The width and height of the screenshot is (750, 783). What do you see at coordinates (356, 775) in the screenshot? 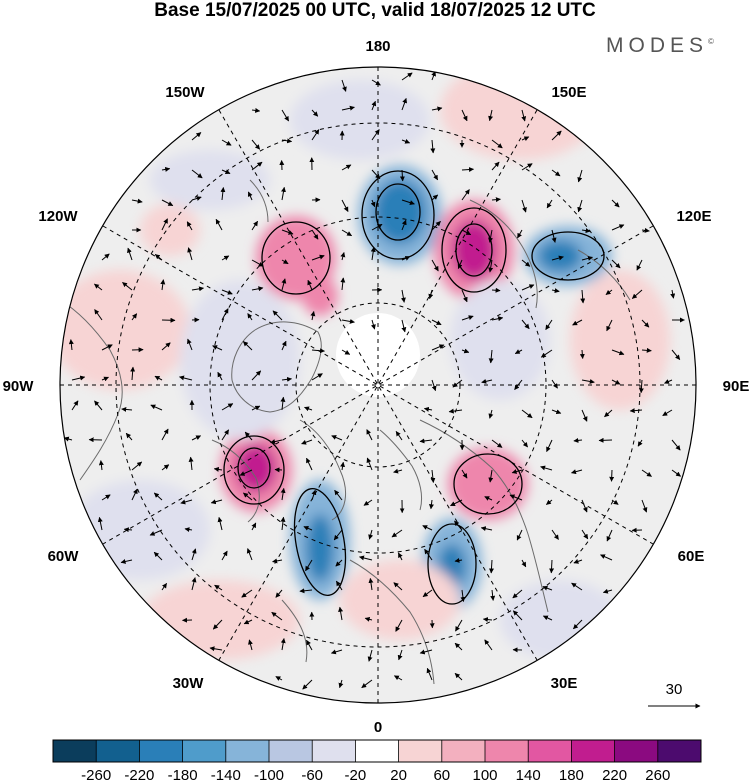
I see `colorbar-tick-label: -20` at bounding box center [356, 775].